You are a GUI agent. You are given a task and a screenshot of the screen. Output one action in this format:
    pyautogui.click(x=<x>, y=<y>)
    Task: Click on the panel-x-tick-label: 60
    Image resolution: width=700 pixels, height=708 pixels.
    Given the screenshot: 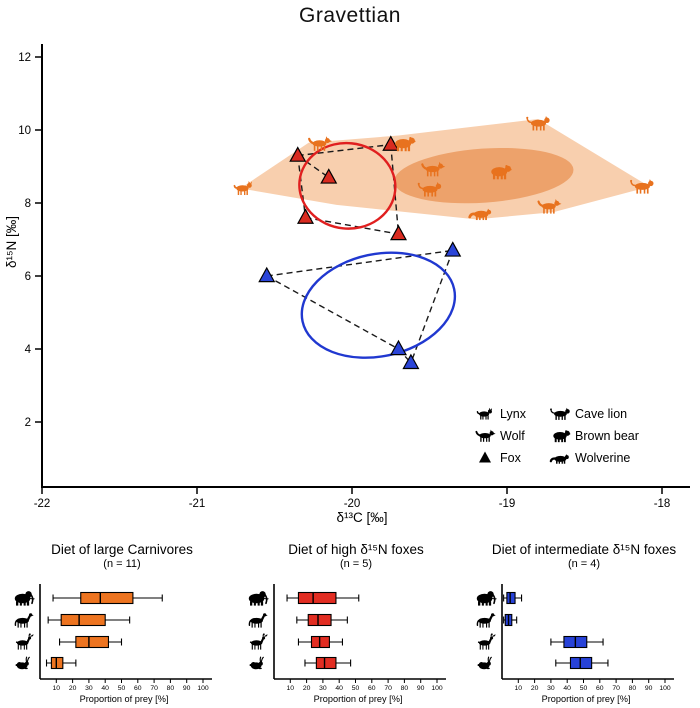 What is the action you would take?
    pyautogui.click(x=600, y=688)
    